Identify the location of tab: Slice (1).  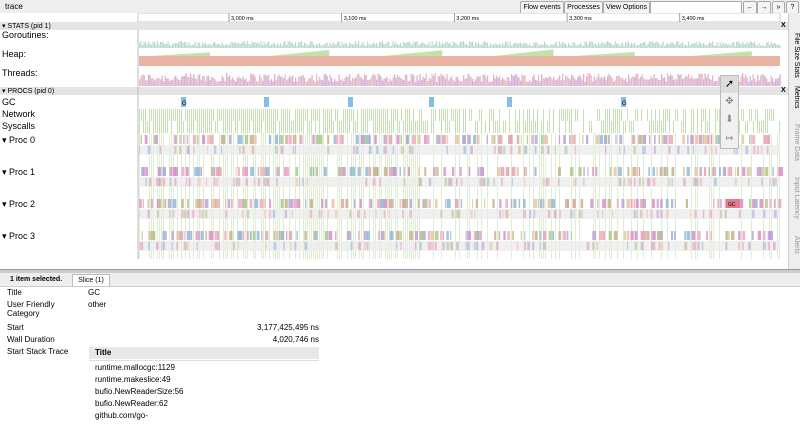
(91, 280).